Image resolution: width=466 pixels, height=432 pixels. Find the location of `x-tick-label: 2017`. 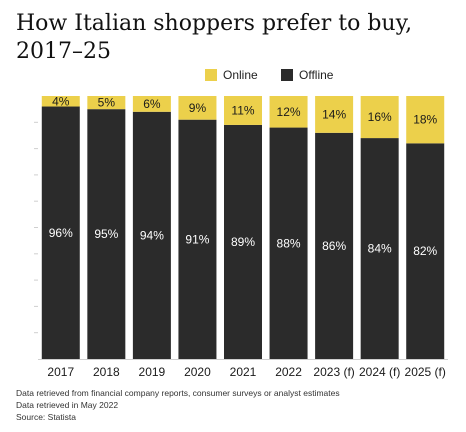

x-tick-label: 2017 is located at coordinates (60, 372).